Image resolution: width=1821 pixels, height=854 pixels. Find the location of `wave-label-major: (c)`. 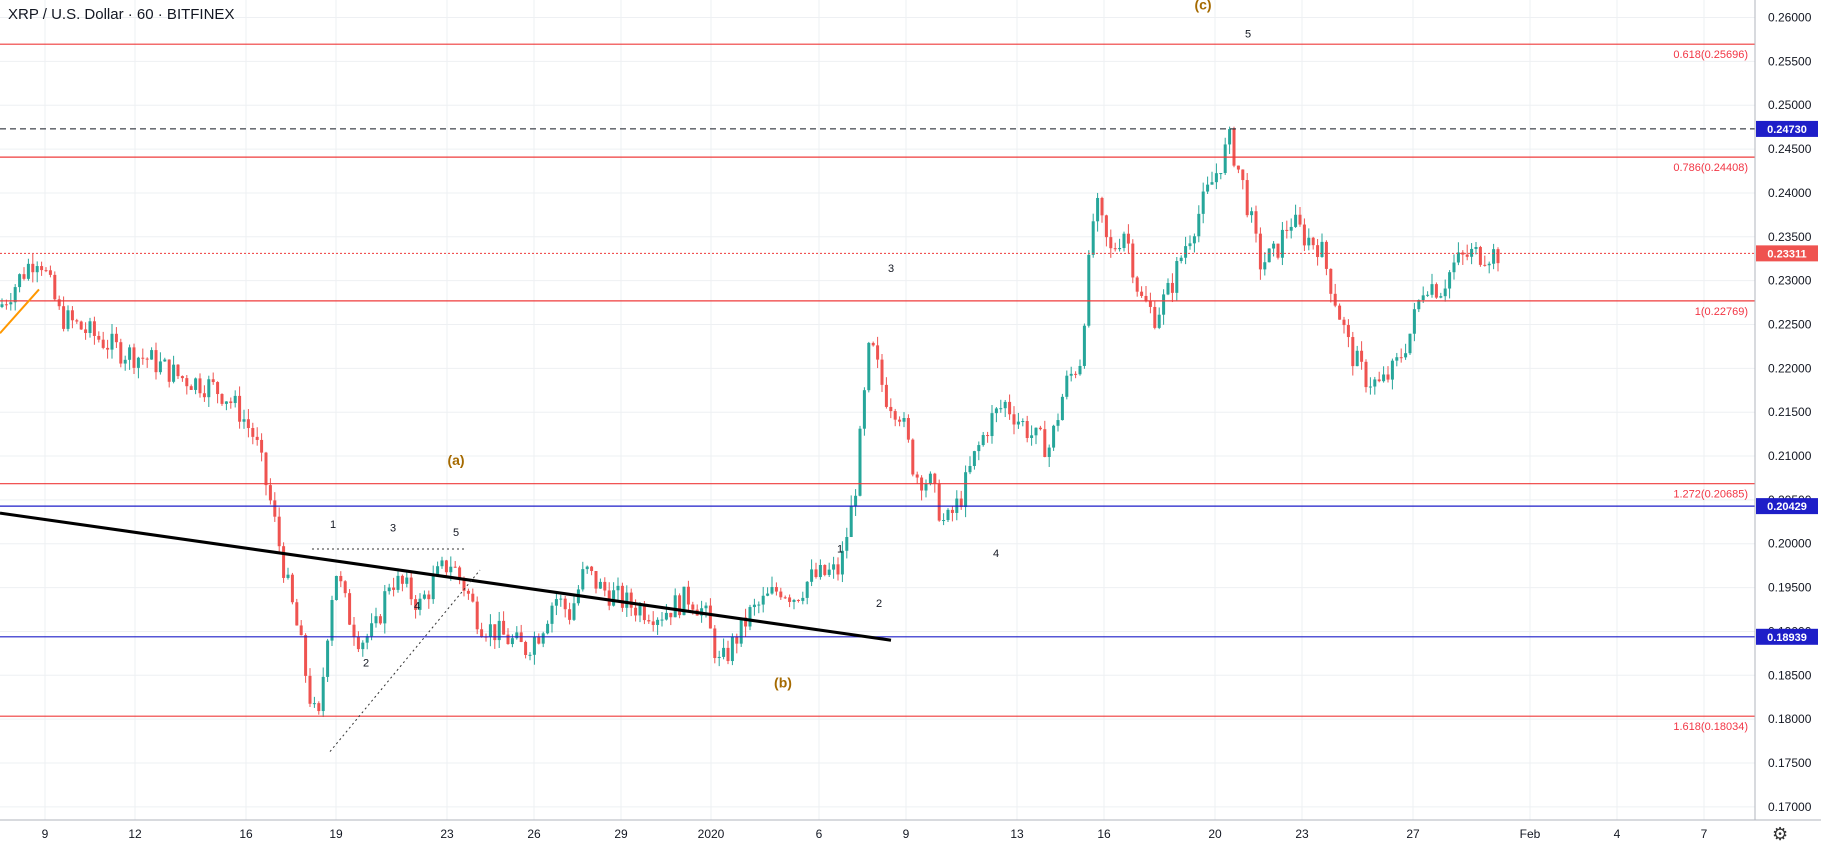

wave-label-major: (c) is located at coordinates (1202, 6).